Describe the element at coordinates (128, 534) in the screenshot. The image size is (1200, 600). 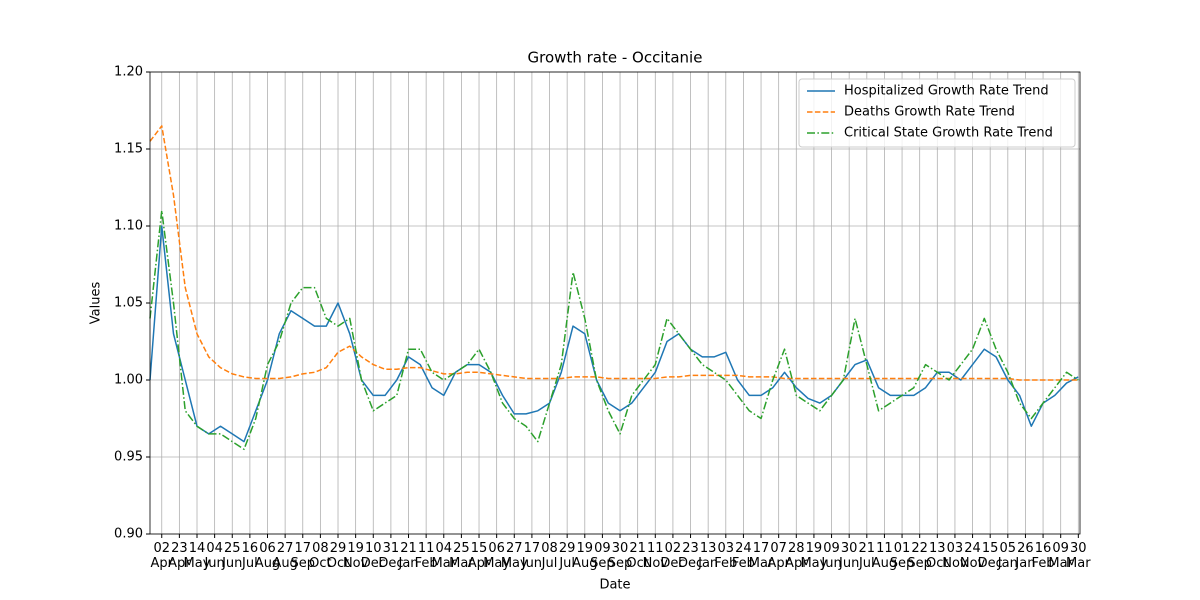
I see `y-tick-label: 0.90` at that location.